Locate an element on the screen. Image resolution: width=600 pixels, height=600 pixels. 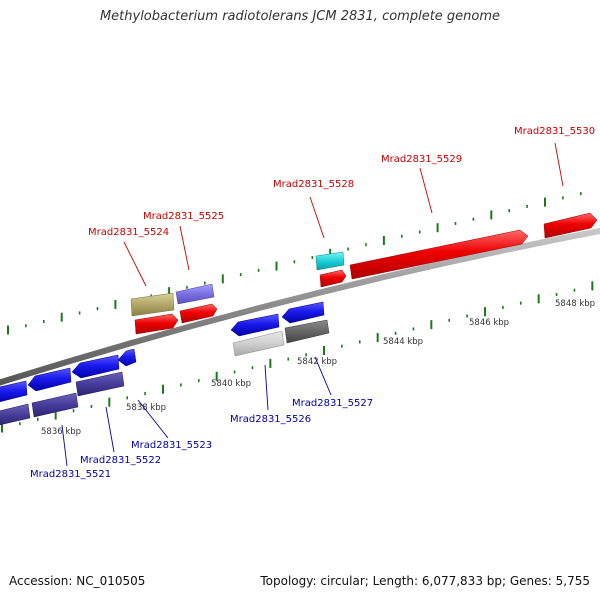
scale-label: 5840 kbp is located at coordinates (231, 384).